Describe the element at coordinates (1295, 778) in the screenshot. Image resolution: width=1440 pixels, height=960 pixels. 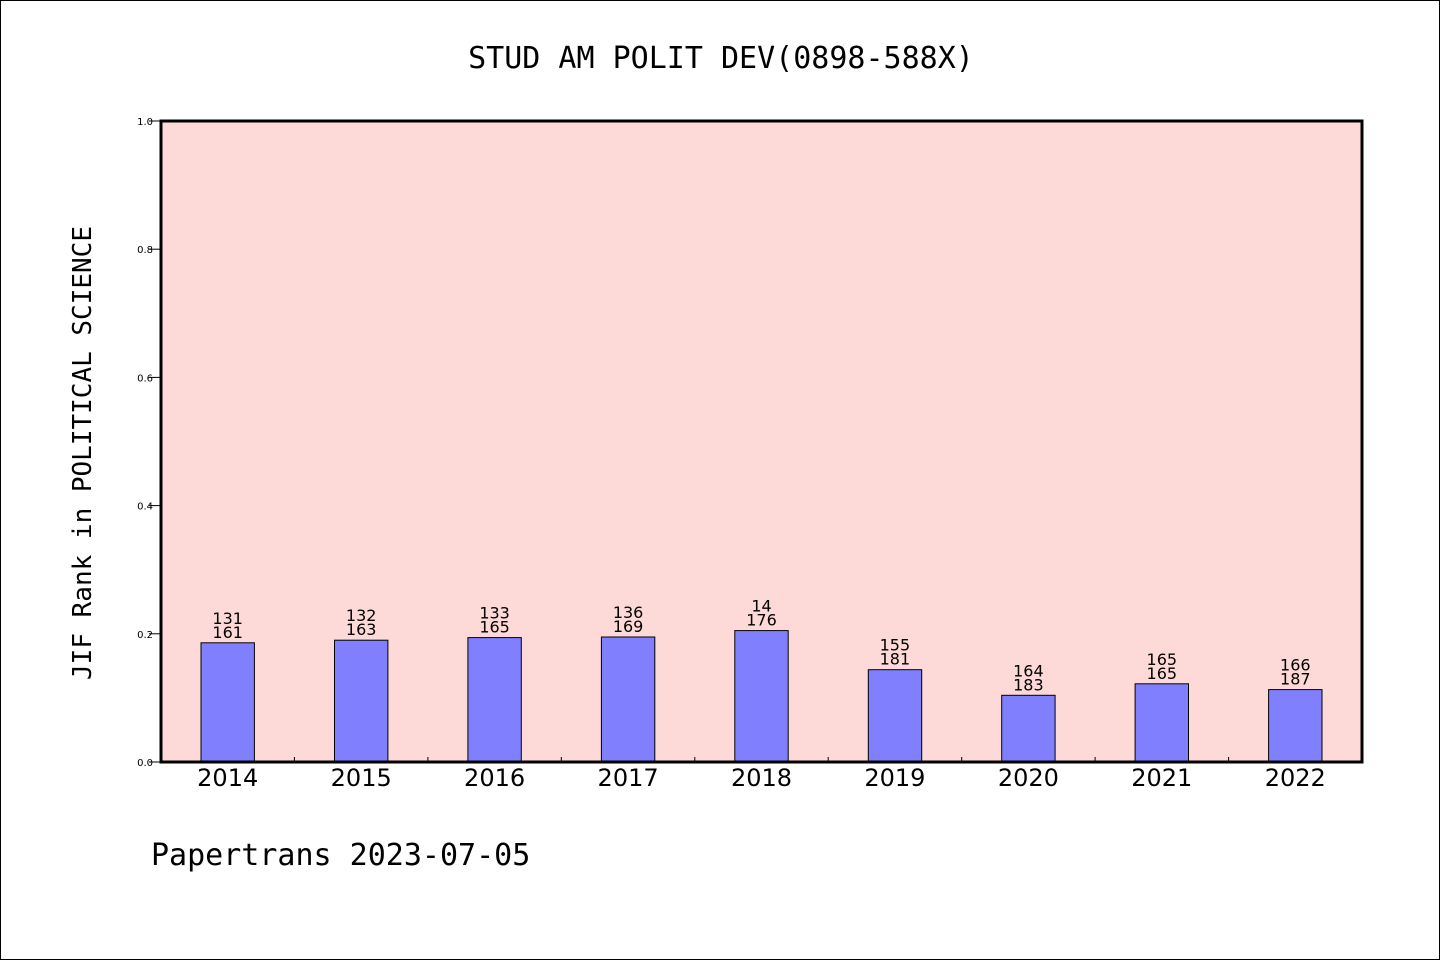
I see `x-tick-label-2022: 2022` at that location.